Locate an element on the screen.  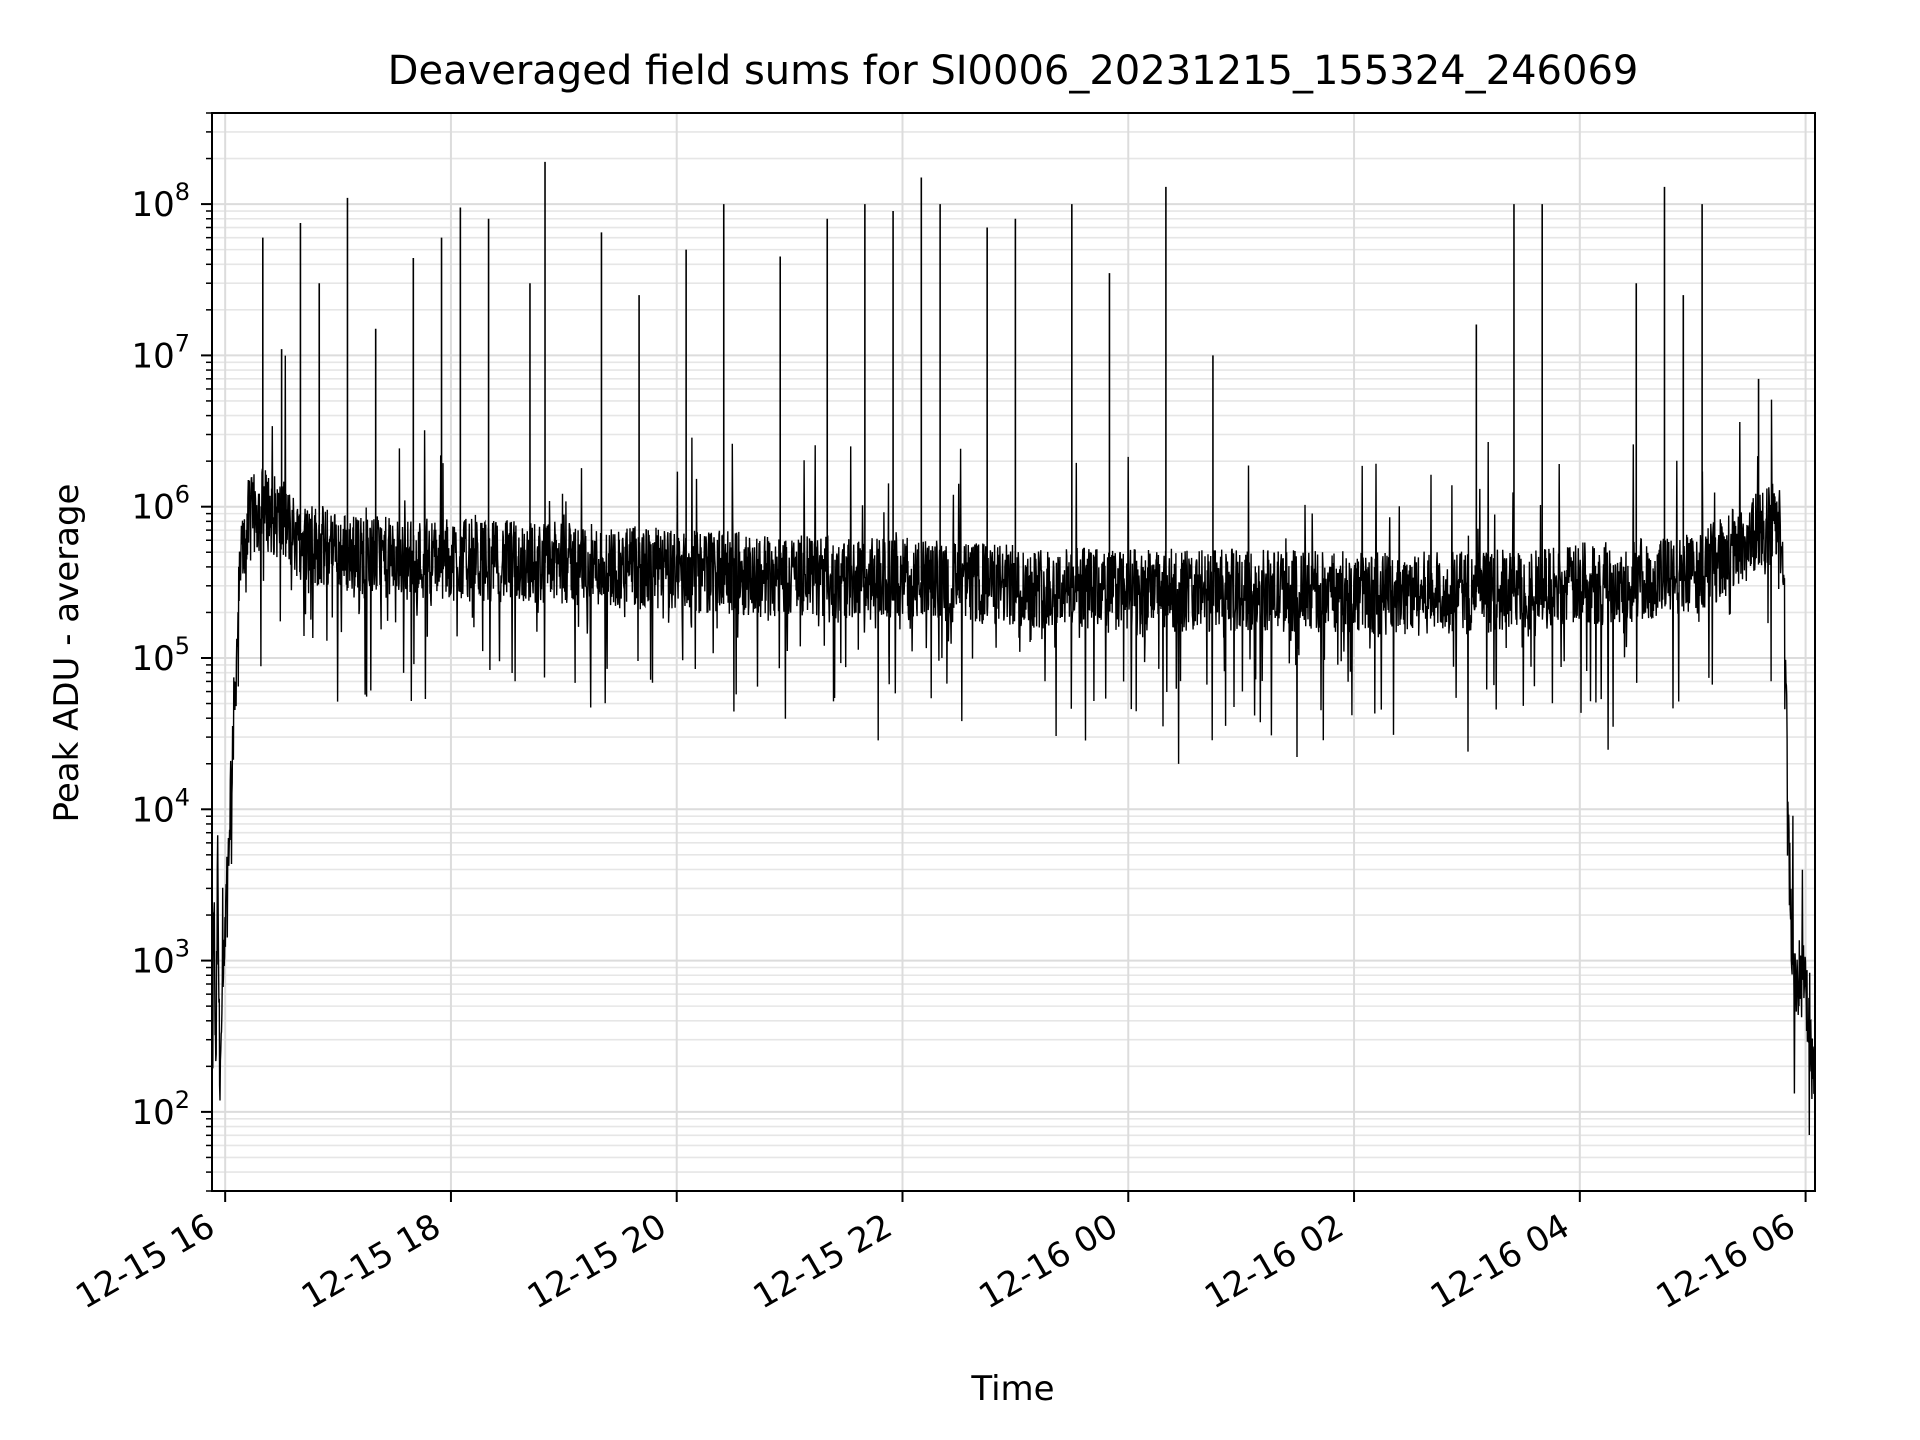
y-tick-label-exponent: 8 is located at coordinates (182, 192).